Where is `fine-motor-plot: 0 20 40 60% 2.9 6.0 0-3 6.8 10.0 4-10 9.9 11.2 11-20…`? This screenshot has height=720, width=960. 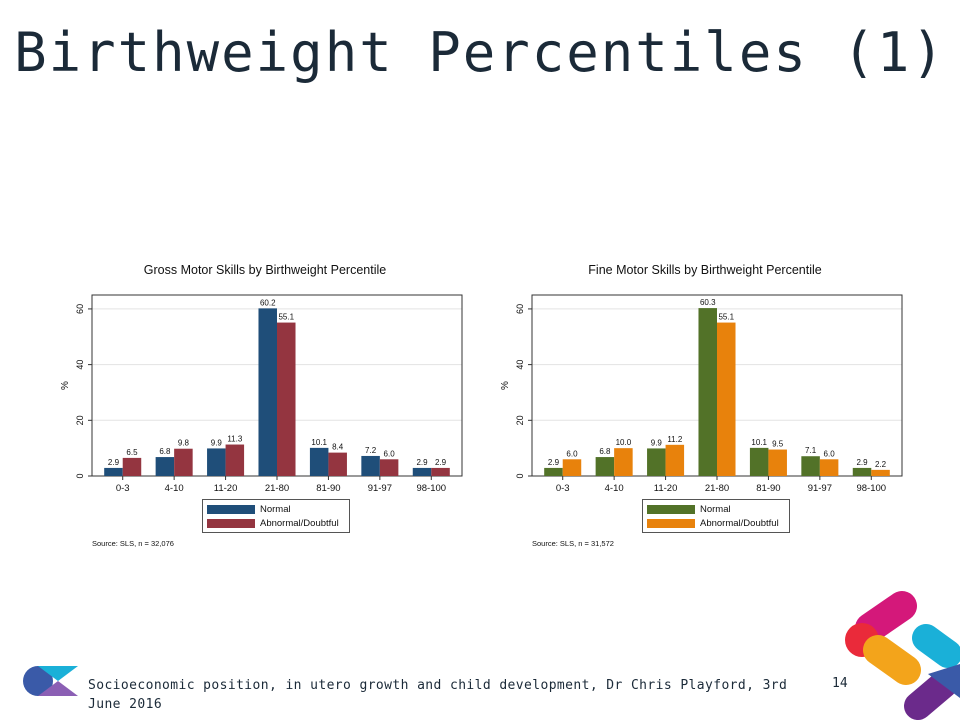
fine-motor-plot: 0 20 40 60% 2.9 6.0 0-3 6.8 10.0 4-10 9.9 11.2 11-20… is located at coordinates (701, 394).